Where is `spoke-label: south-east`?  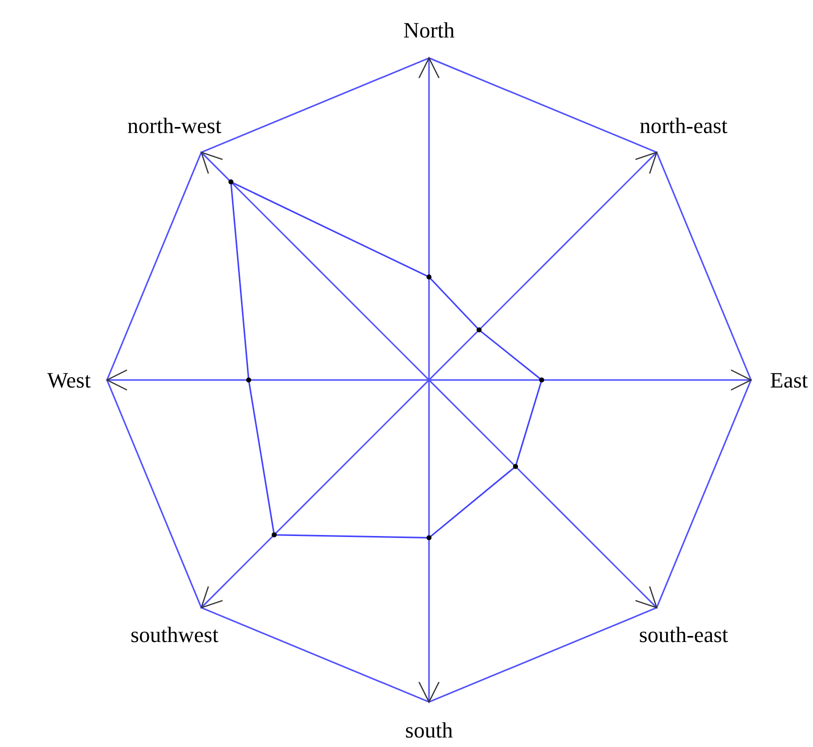 spoke-label: south-east is located at coordinates (683, 635).